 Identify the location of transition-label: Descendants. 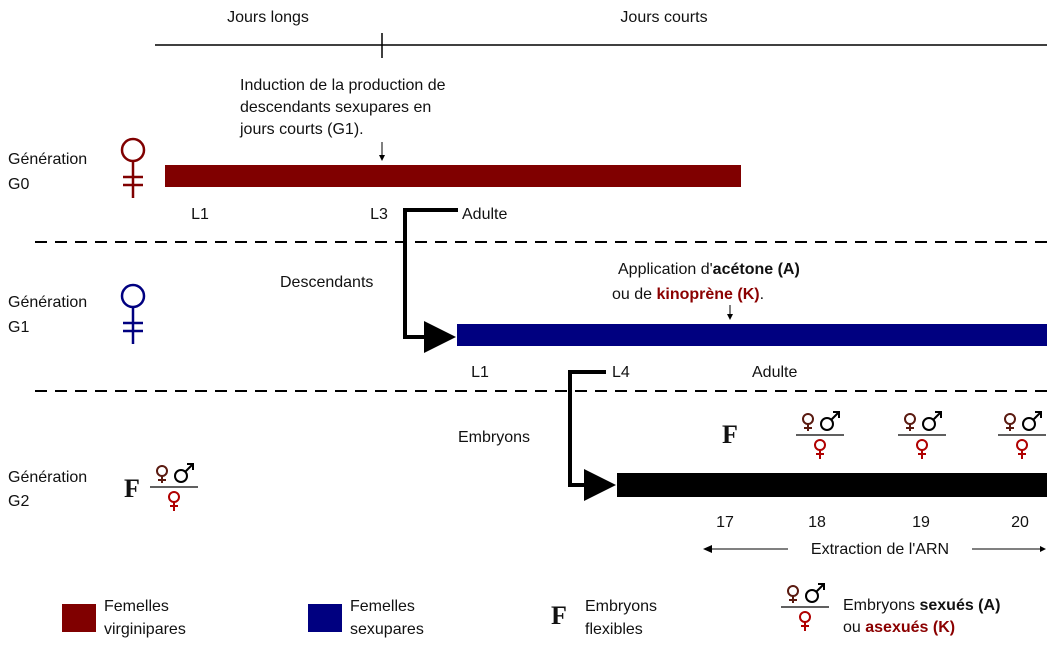
(326, 282).